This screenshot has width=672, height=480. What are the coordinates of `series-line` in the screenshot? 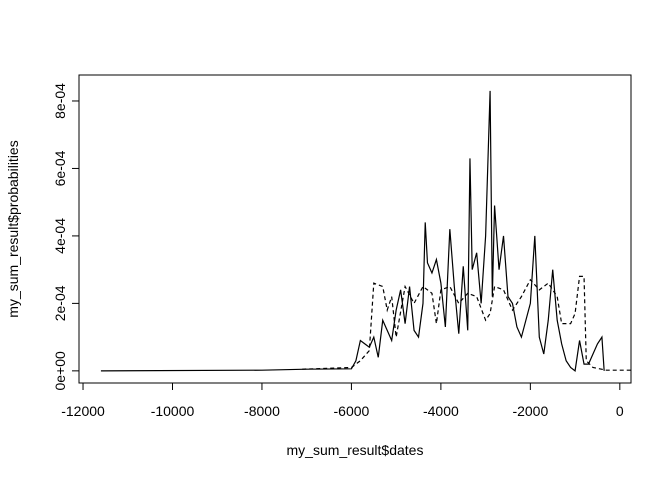 It's located at (466, 323).